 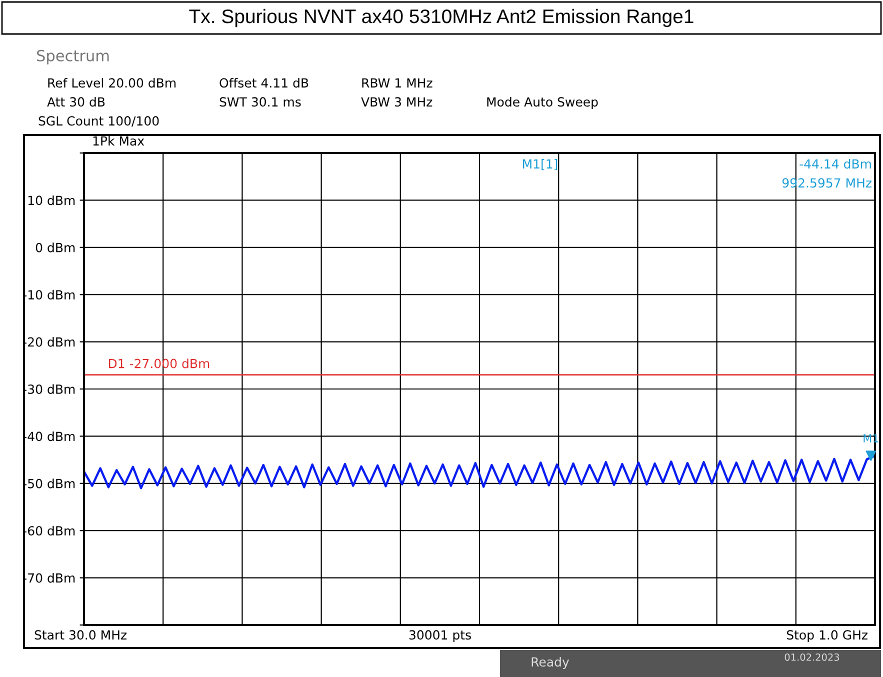 What do you see at coordinates (440, 636) in the screenshot?
I see `text: 30001 pts` at bounding box center [440, 636].